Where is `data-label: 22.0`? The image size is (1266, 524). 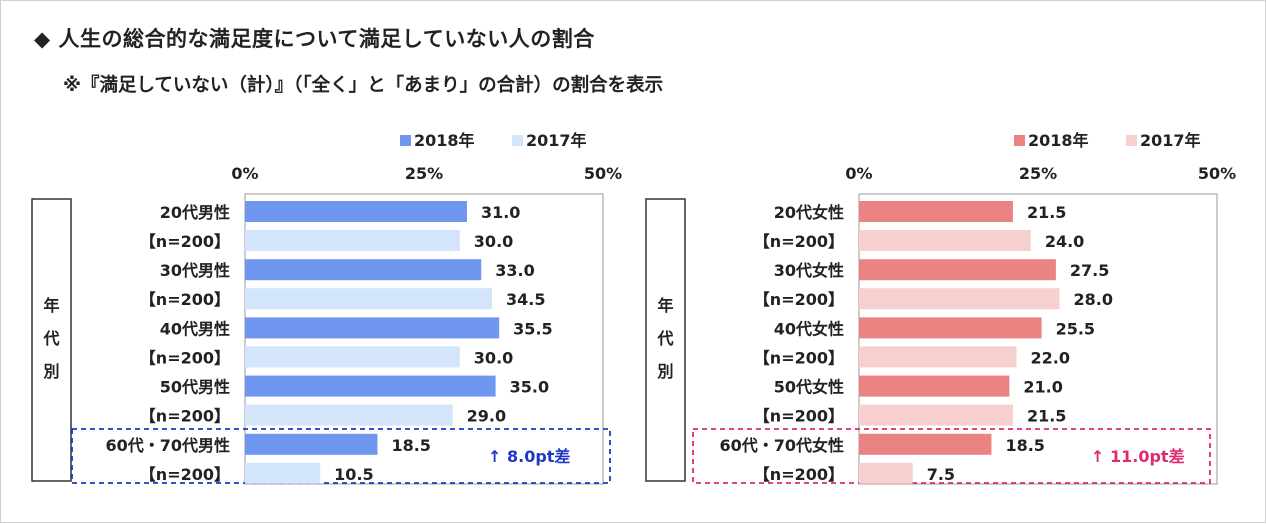 data-label: 22.0 is located at coordinates (1050, 357).